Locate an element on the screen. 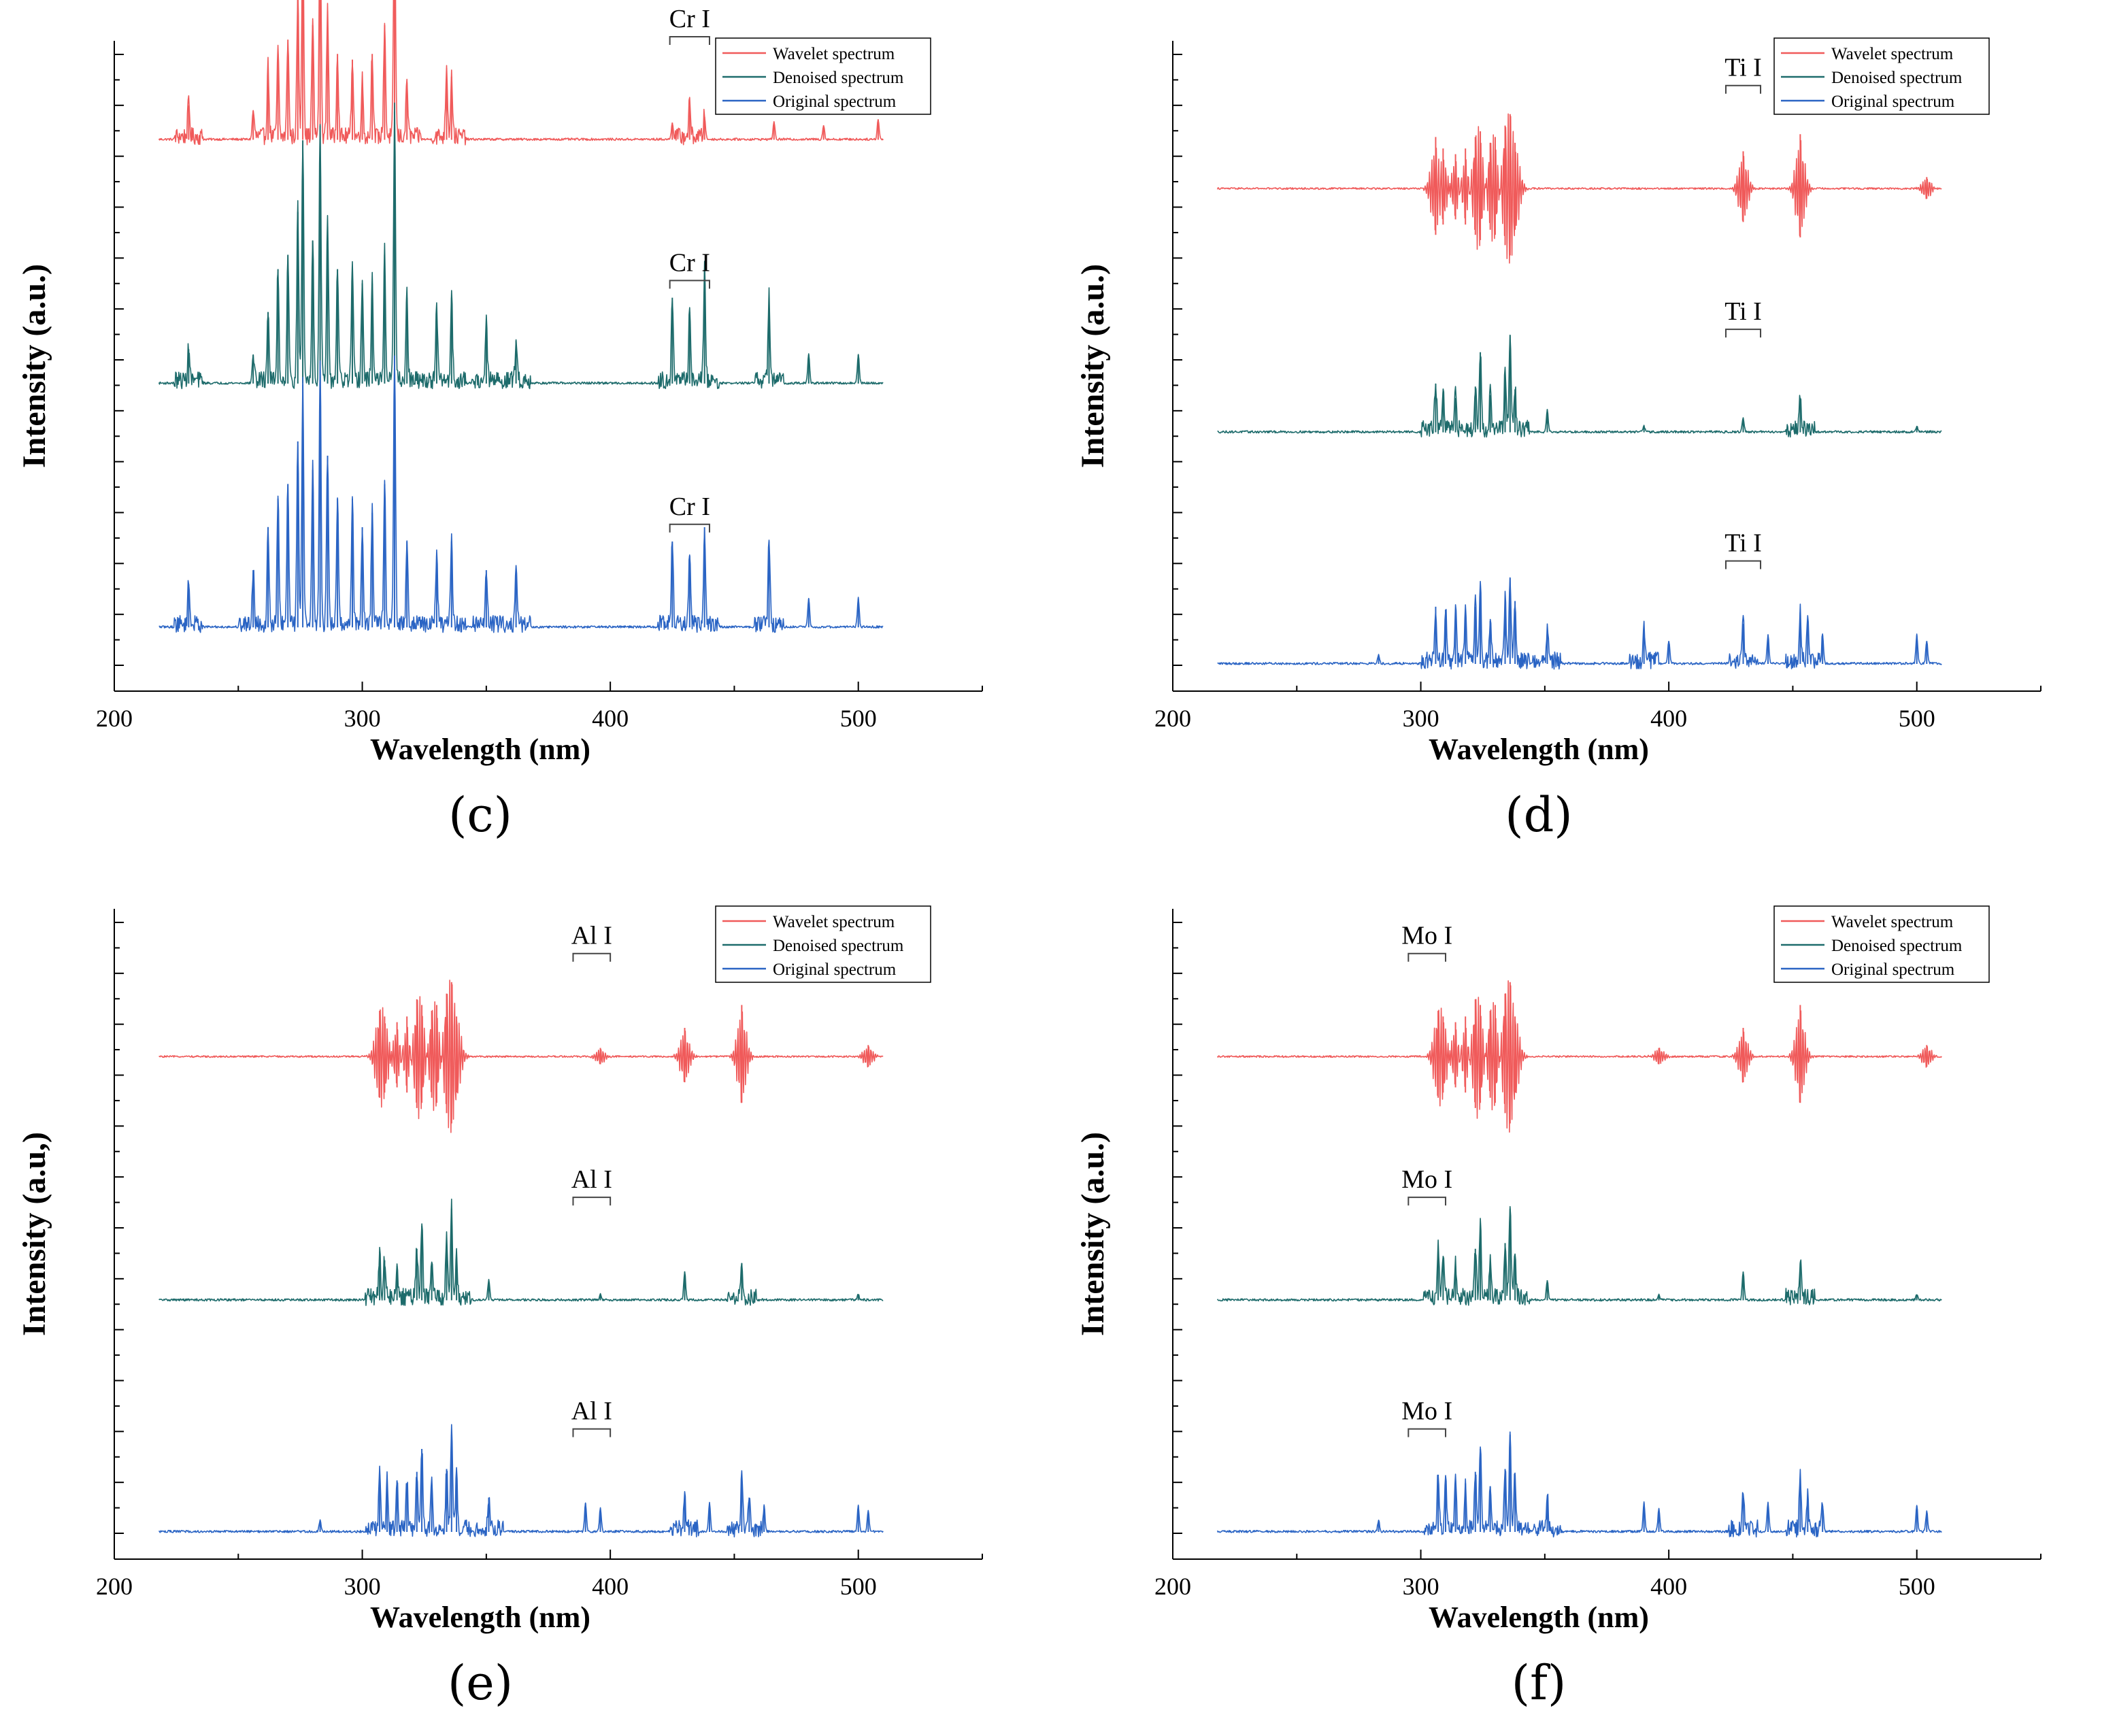 Image resolution: width=2117 pixels, height=1736 pixels. panel-label: (c) is located at coordinates (480, 815).